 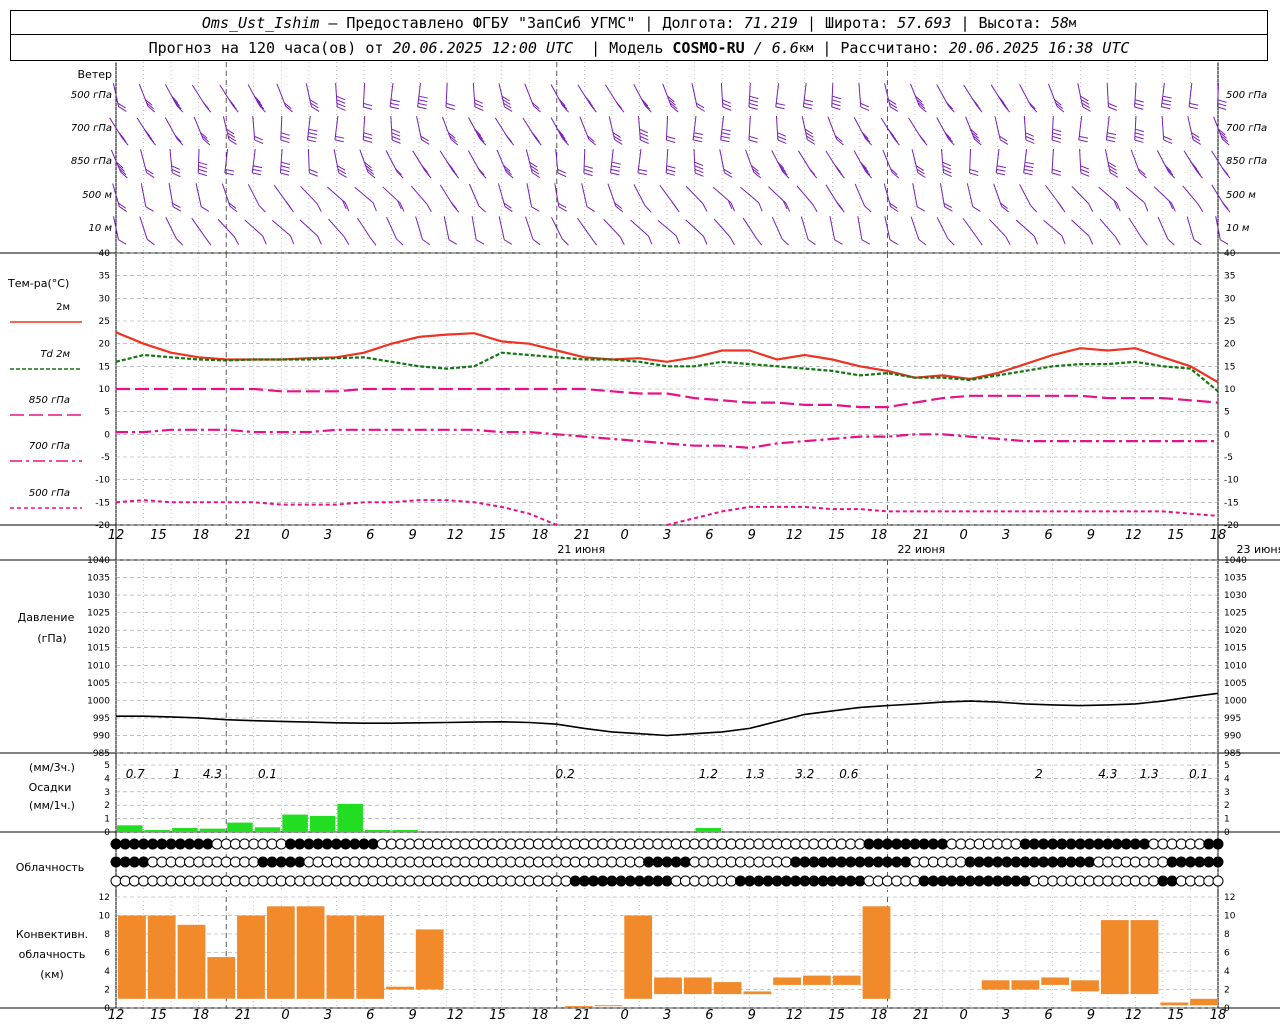 What do you see at coordinates (105, 254) in the screenshot?
I see `y-tick-left: 40` at bounding box center [105, 254].